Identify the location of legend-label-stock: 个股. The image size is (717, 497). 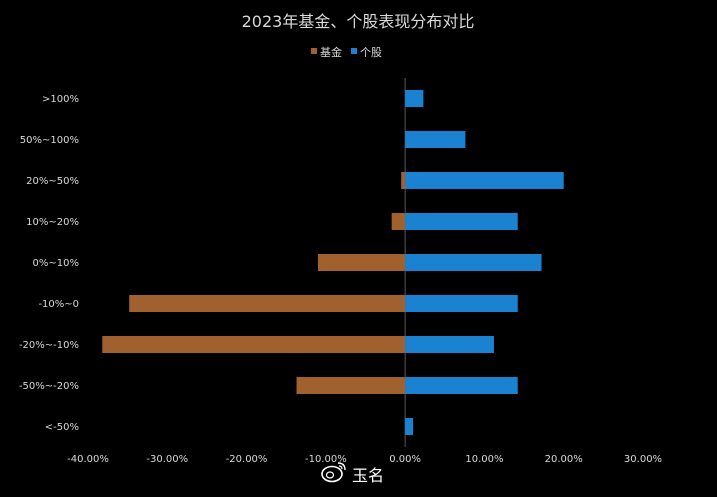
(371, 52).